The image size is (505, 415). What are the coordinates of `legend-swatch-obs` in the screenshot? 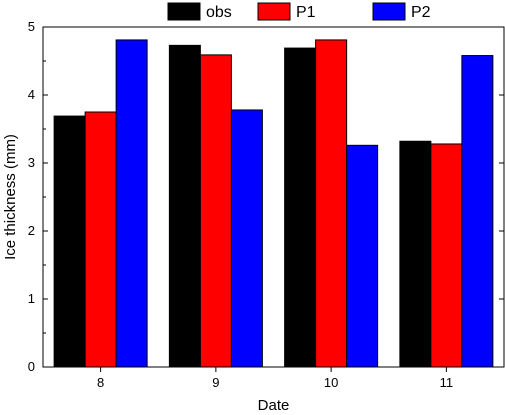 It's located at (184, 11).